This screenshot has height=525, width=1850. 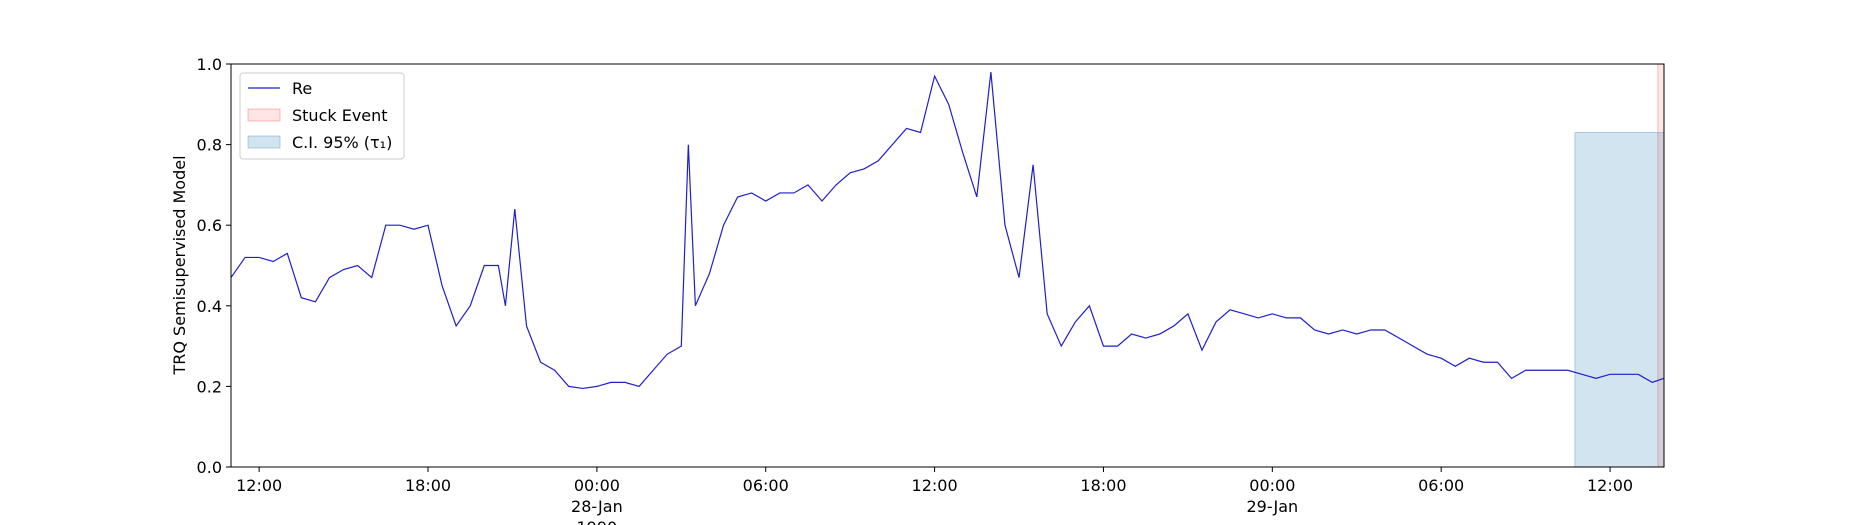 I want to click on y-axis-label: TRQ Semisupervised Model, so click(x=179, y=265).